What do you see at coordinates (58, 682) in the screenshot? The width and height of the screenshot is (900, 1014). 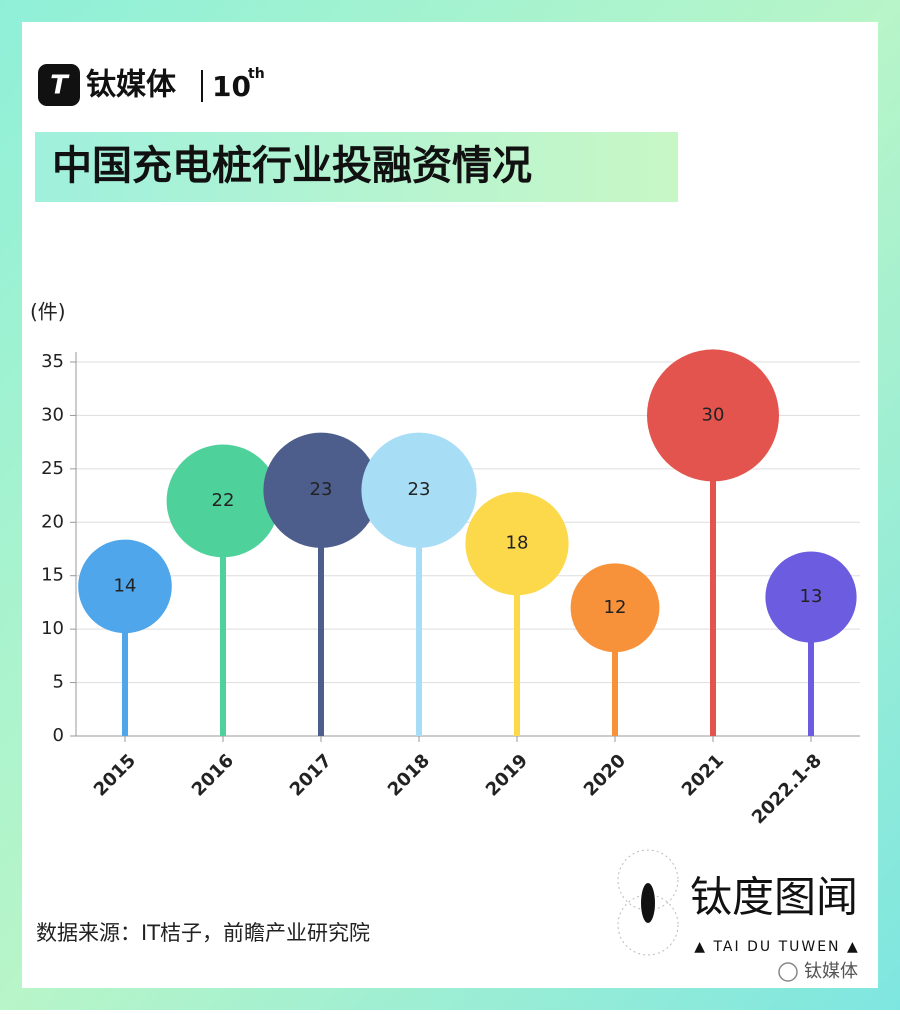 I see `y-tick-label: 5` at bounding box center [58, 682].